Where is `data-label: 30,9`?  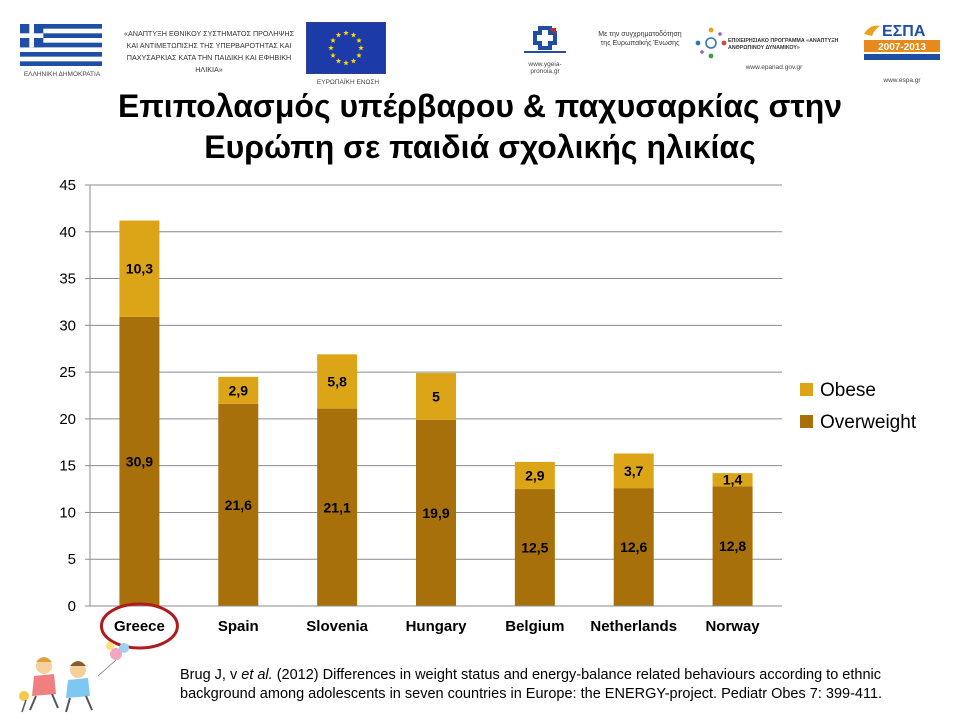
data-label: 30,9 is located at coordinates (139, 461).